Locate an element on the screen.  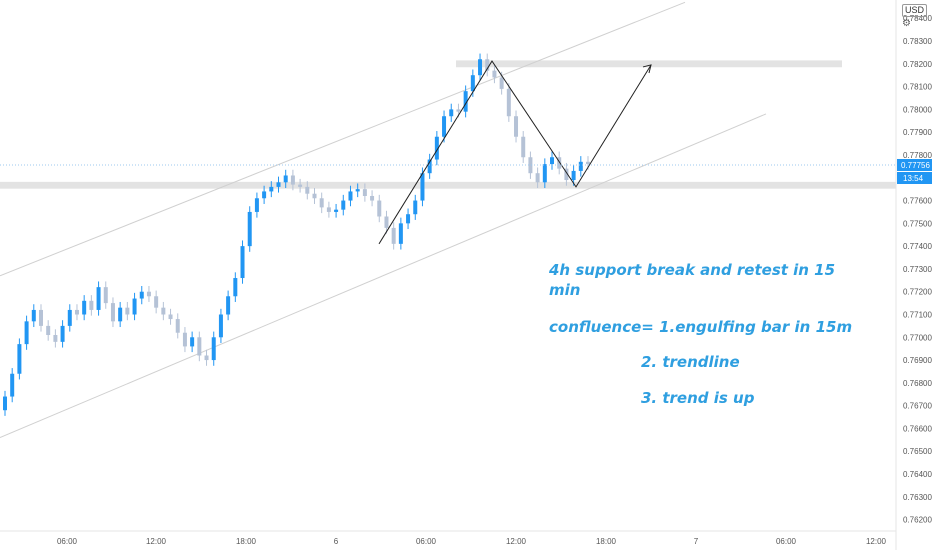
time-tick-label: 6 is located at coordinates (336, 541).